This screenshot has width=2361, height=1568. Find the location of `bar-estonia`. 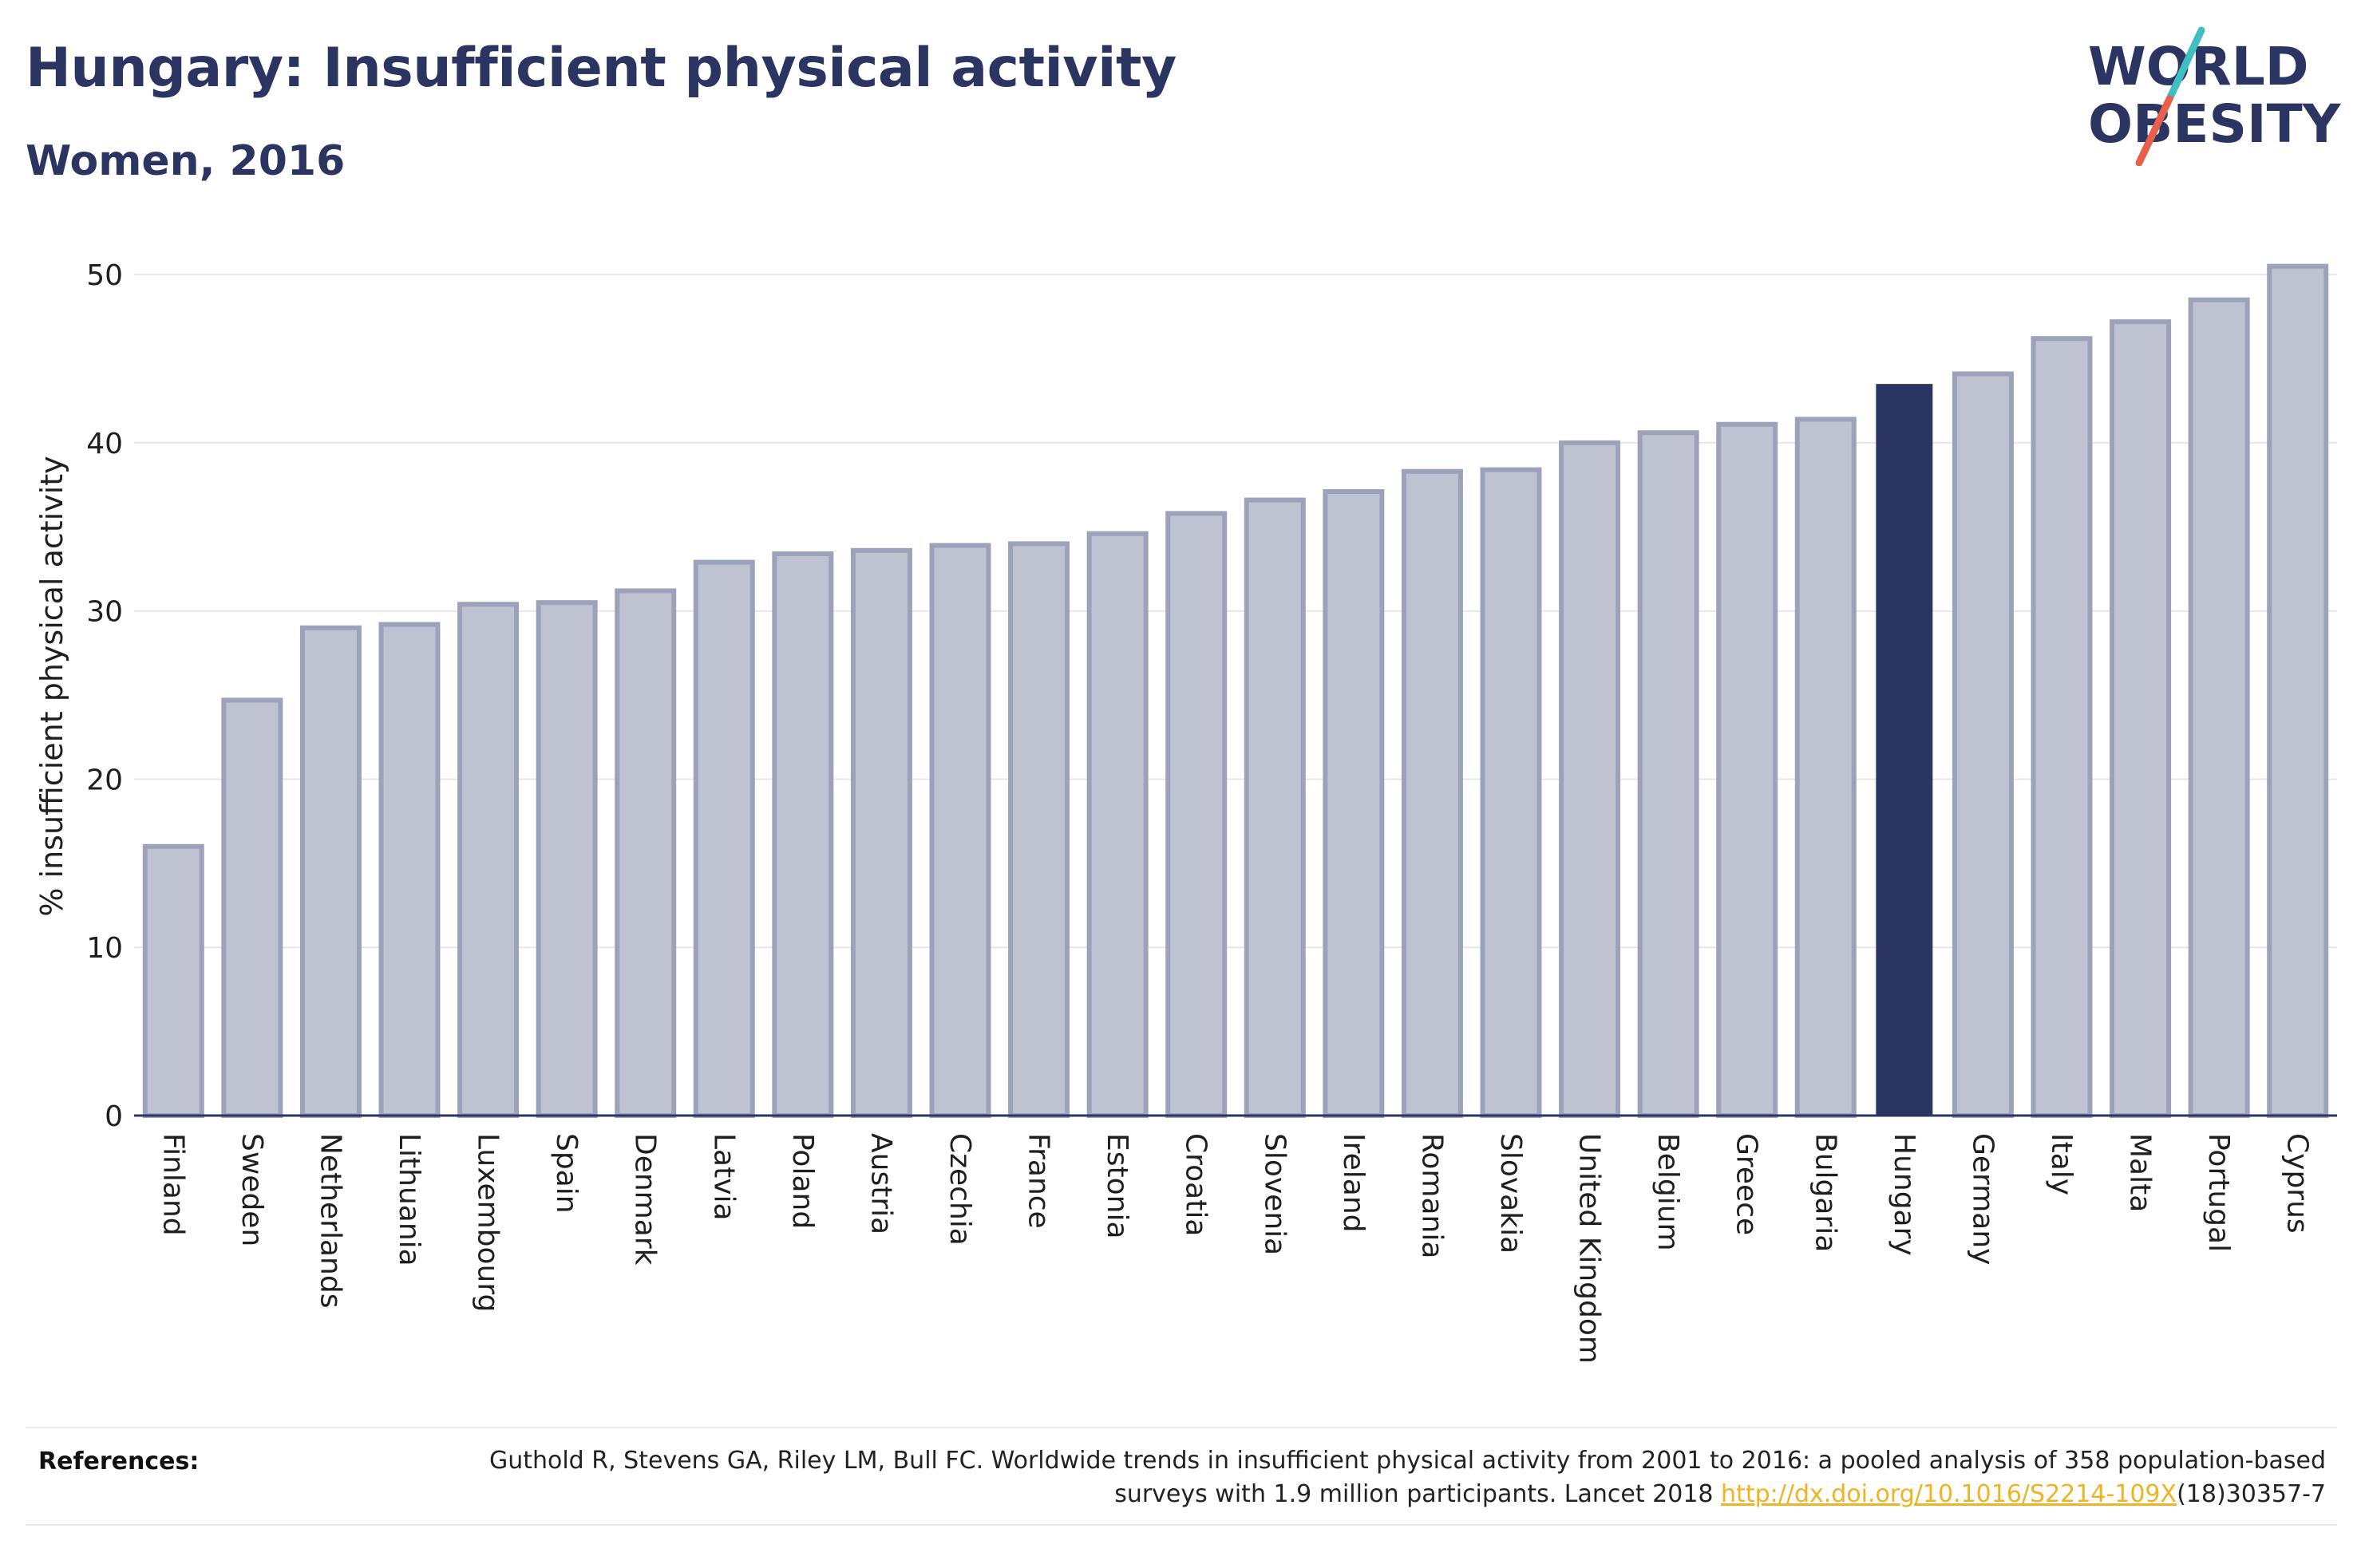

bar-estonia is located at coordinates (1117, 824).